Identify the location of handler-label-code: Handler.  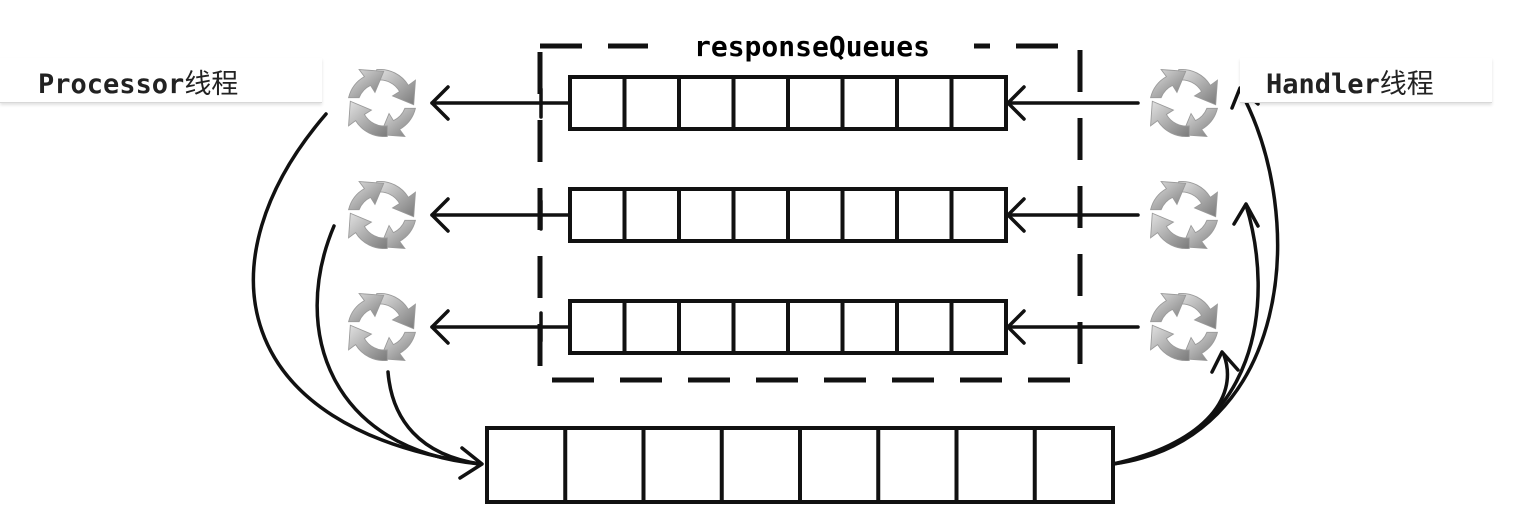
(1323, 84).